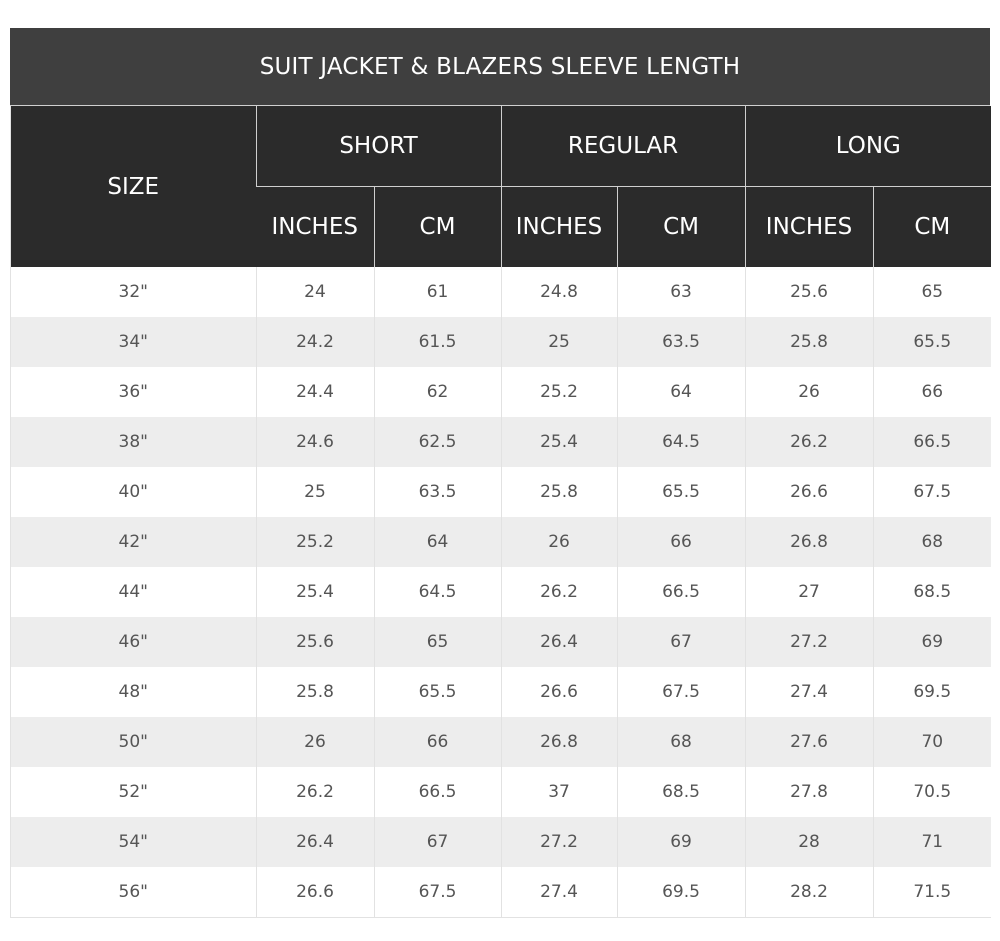 Image resolution: width=1000 pixels, height=941 pixels. Describe the element at coordinates (932, 292) in the screenshot. I see `long-cm-cell: 65` at that location.